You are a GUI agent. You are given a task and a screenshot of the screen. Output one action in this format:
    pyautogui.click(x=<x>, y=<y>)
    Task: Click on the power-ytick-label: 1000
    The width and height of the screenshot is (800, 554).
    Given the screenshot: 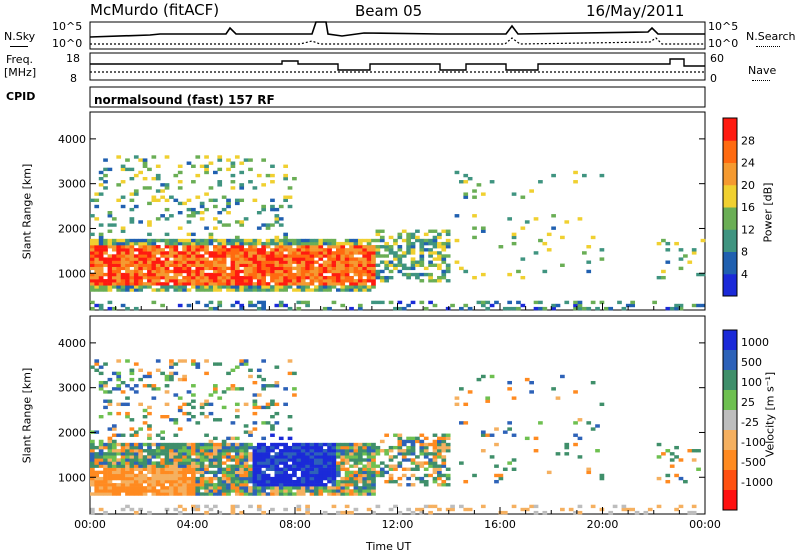 What is the action you would take?
    pyautogui.click(x=72, y=273)
    